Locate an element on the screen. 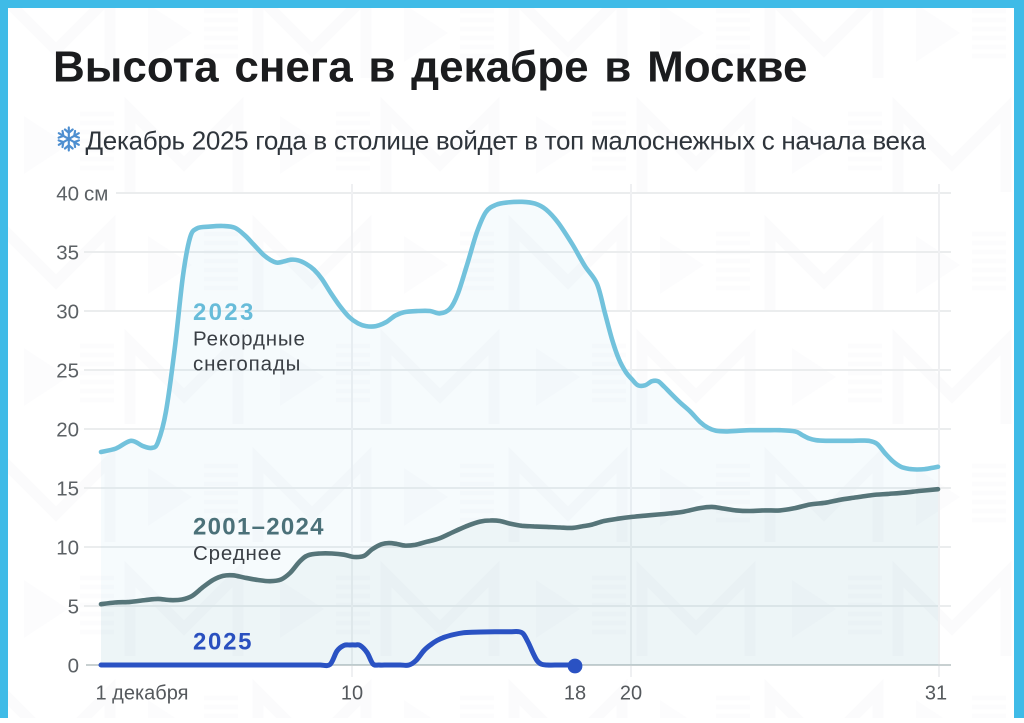  svg-text: см is located at coordinates (96, 194).